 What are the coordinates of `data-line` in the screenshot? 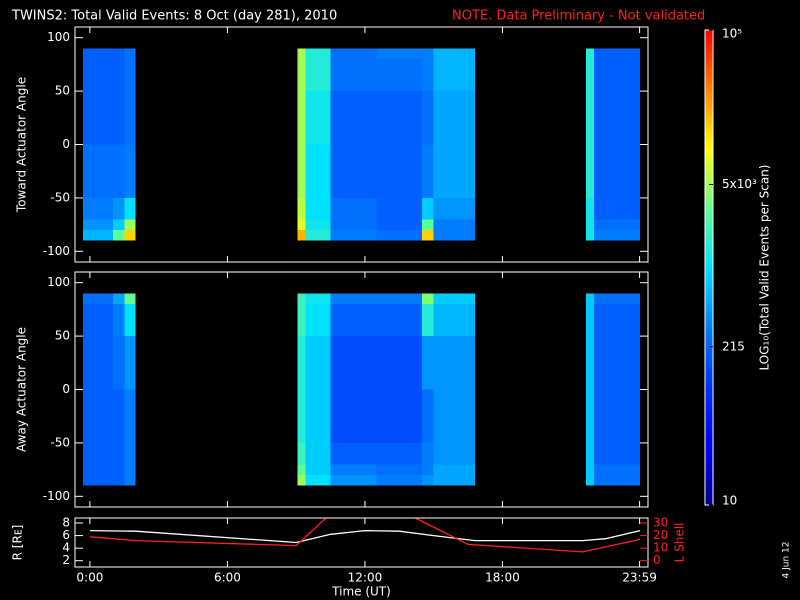 It's located at (365, 536).